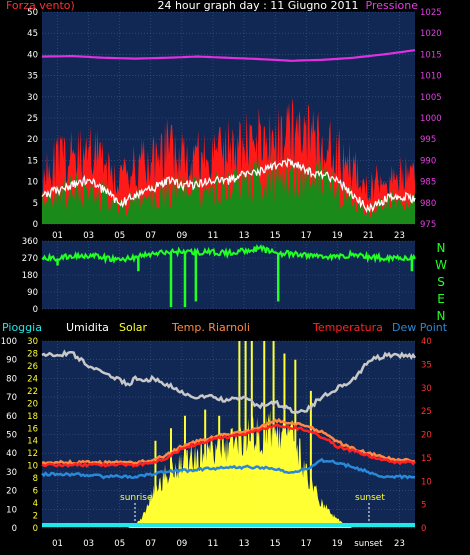 Image resolution: width=470 pixels, height=555 pixels. Describe the element at coordinates (426, 482) in the screenshot. I see `temperature-tick-label: 10` at that location.